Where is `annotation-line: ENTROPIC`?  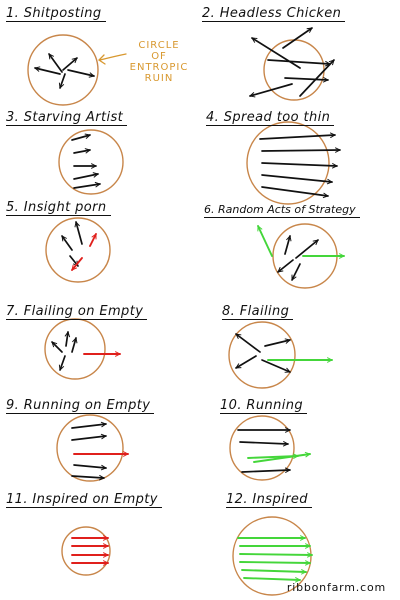 annotation-line: ENTROPIC is located at coordinates (159, 67).